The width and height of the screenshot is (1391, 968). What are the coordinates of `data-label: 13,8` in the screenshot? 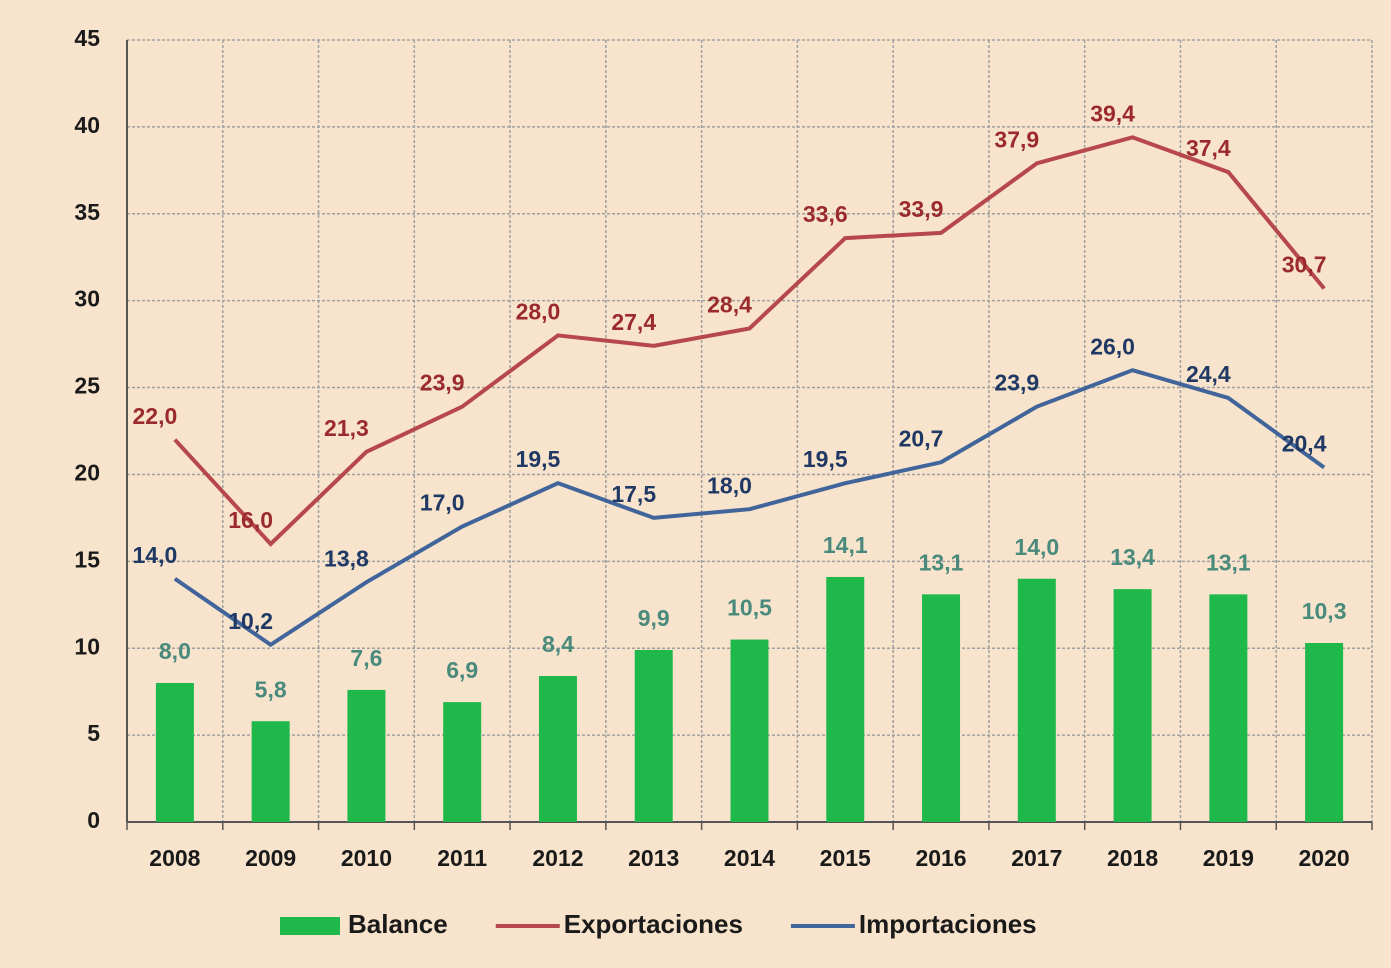 It's located at (346, 558).